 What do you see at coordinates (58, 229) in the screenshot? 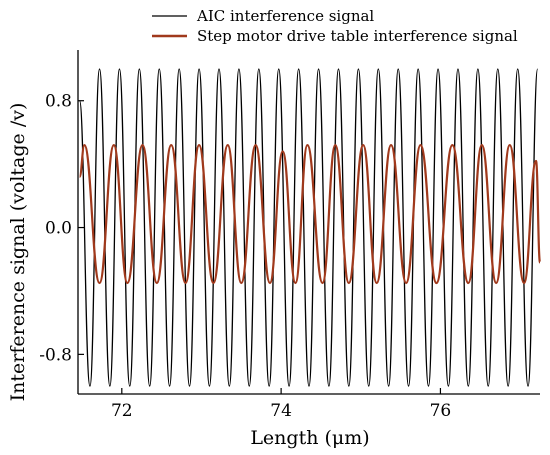
I see `y-tick-label: 0.0` at bounding box center [58, 229].